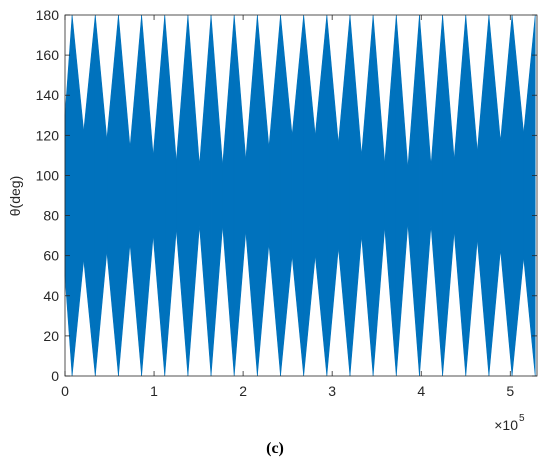 The image size is (550, 465). What do you see at coordinates (243, 391) in the screenshot?
I see `x-tick-label: 2` at bounding box center [243, 391].